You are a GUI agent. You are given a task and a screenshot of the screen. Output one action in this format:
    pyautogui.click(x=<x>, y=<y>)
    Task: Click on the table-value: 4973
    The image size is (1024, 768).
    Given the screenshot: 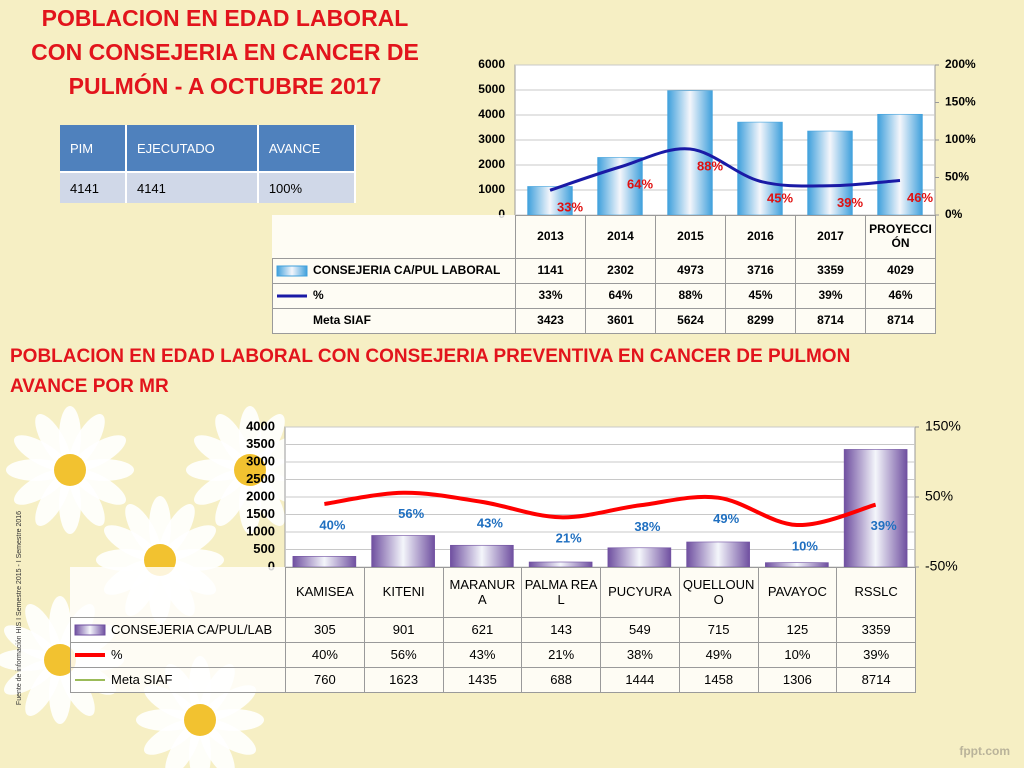 What is the action you would take?
    pyautogui.click(x=690, y=271)
    